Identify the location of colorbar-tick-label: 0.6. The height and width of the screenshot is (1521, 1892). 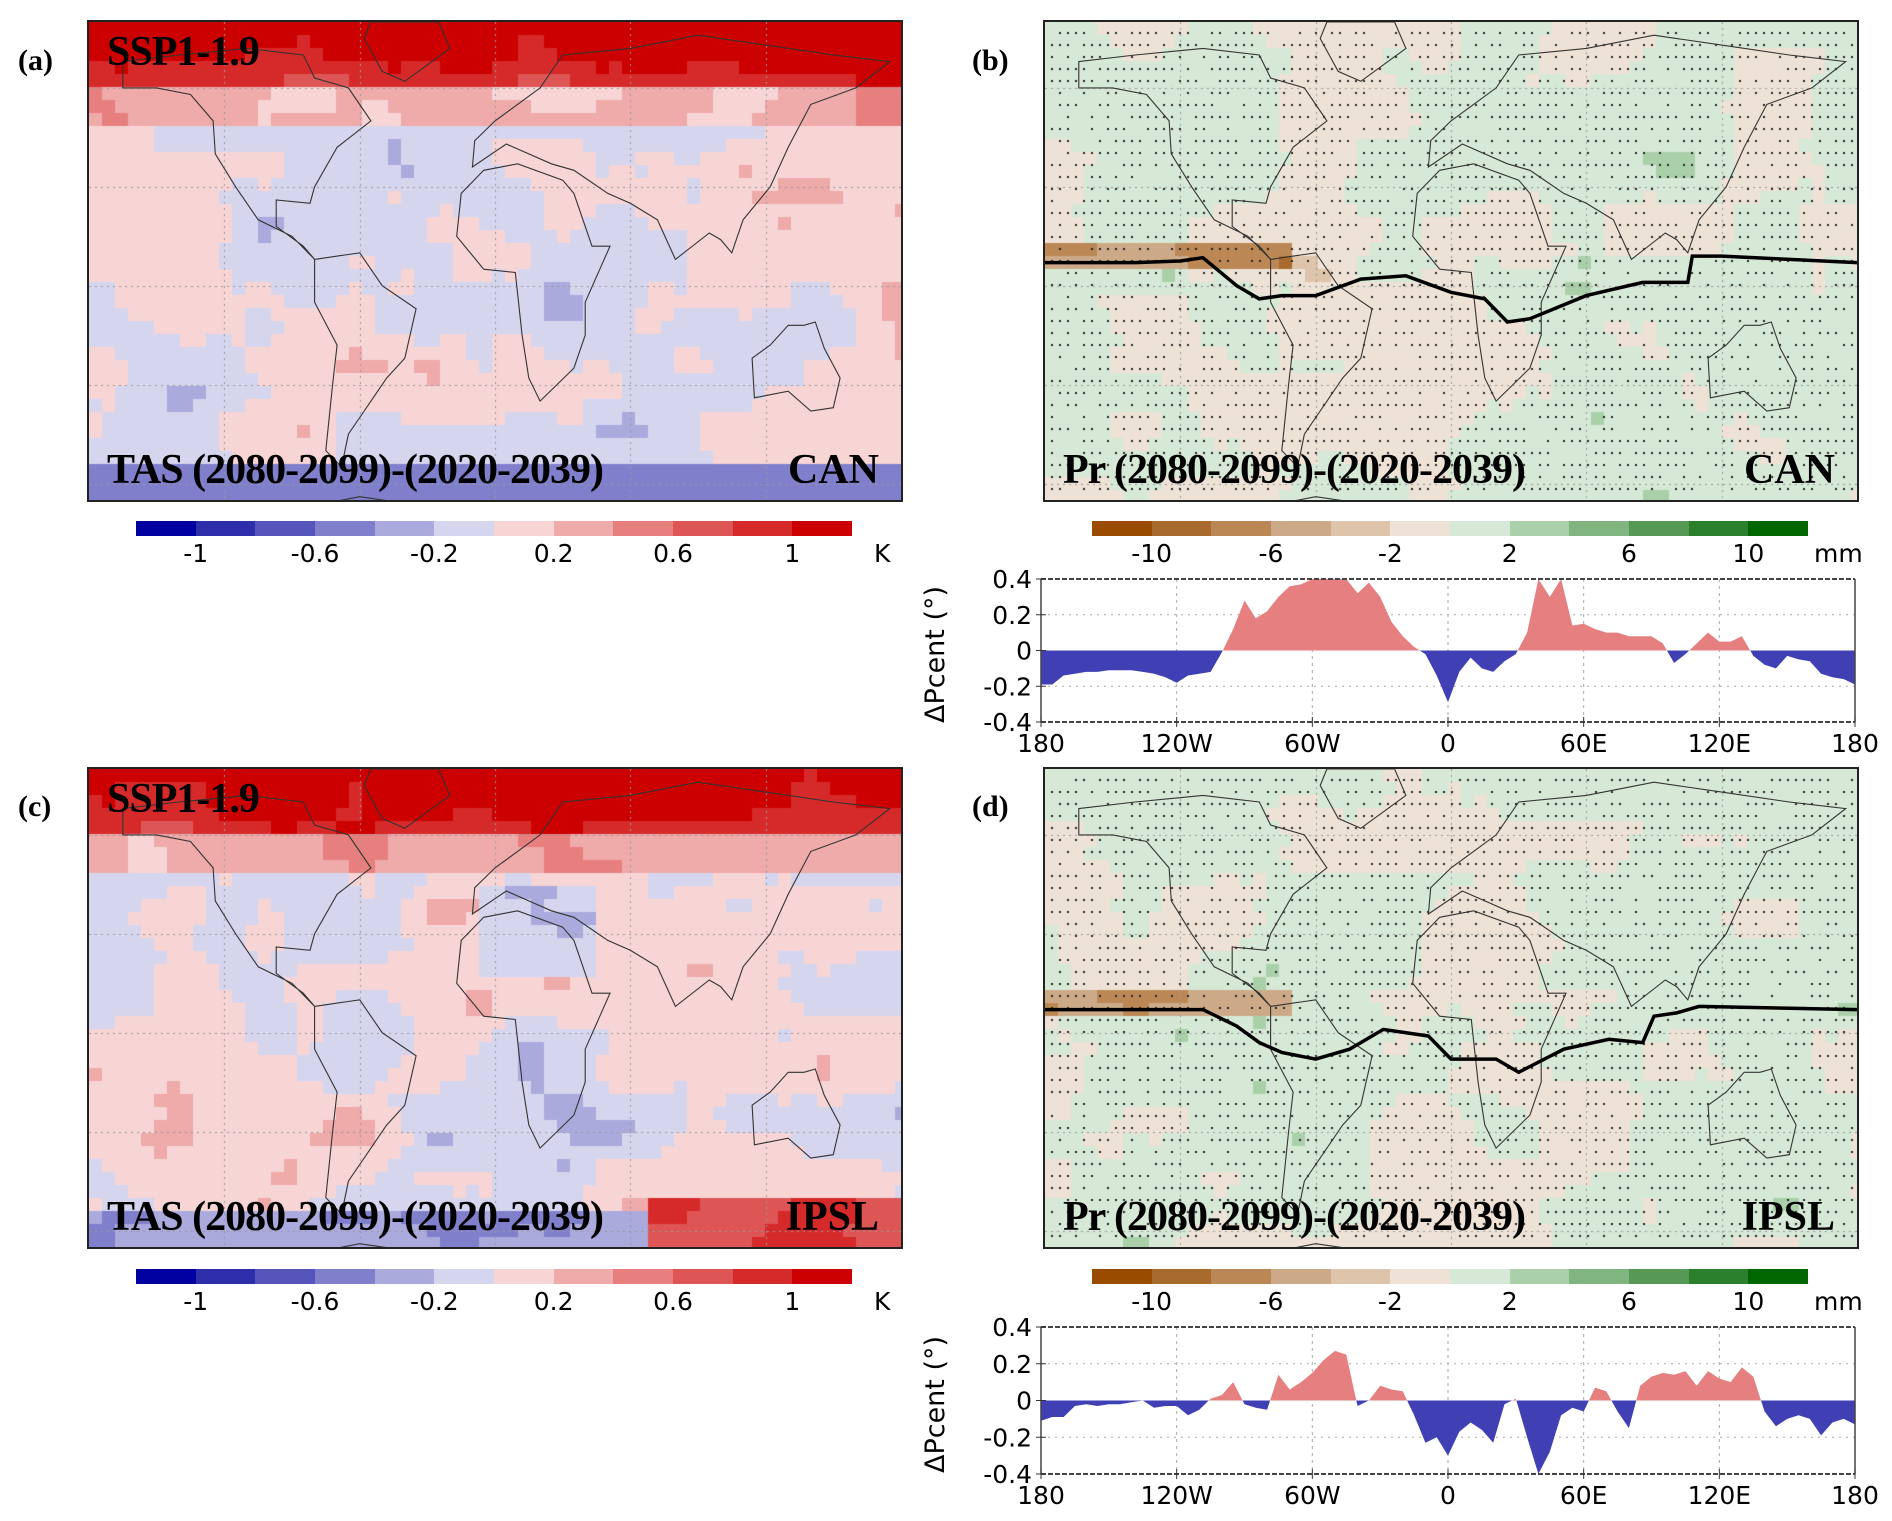
(673, 553).